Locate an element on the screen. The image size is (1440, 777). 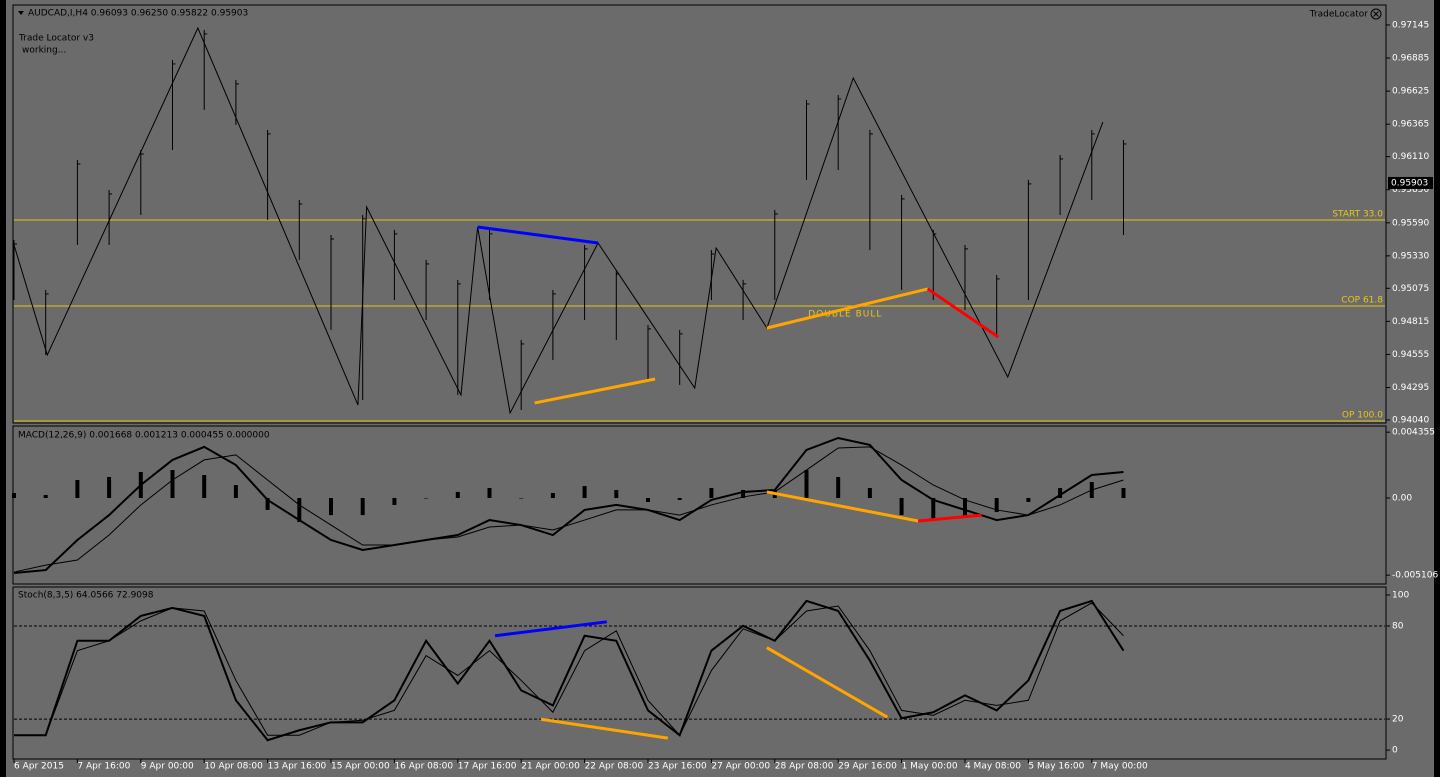
close-icon is located at coordinates (1376, 14).